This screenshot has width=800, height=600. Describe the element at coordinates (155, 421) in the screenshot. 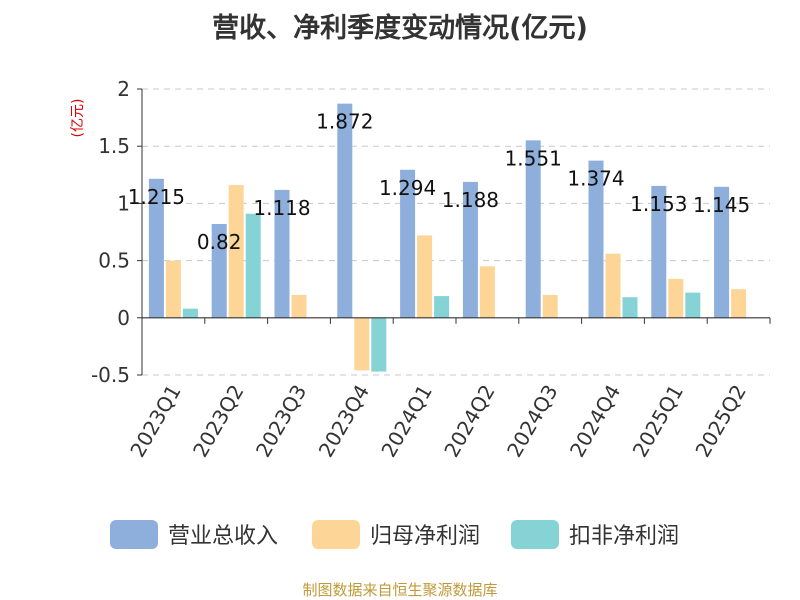

I see `x-tick-label: 2023Q1` at that location.